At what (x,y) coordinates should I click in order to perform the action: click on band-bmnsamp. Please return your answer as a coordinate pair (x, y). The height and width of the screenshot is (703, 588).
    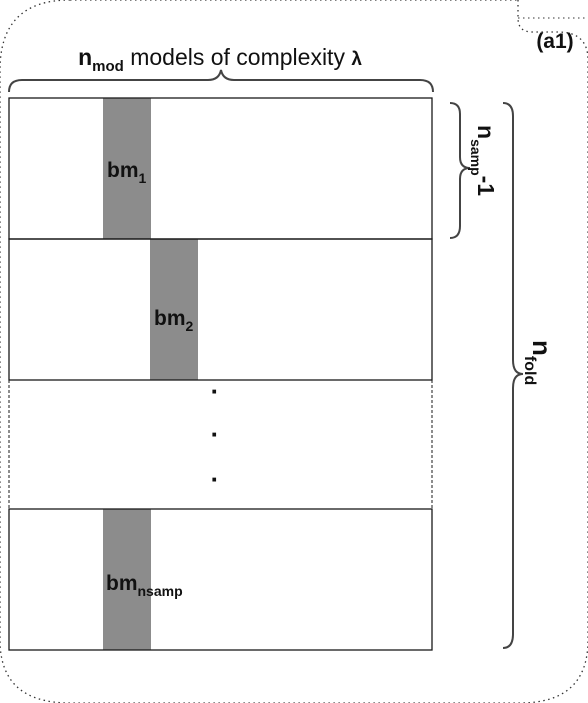
    Looking at the image, I should click on (127, 579).